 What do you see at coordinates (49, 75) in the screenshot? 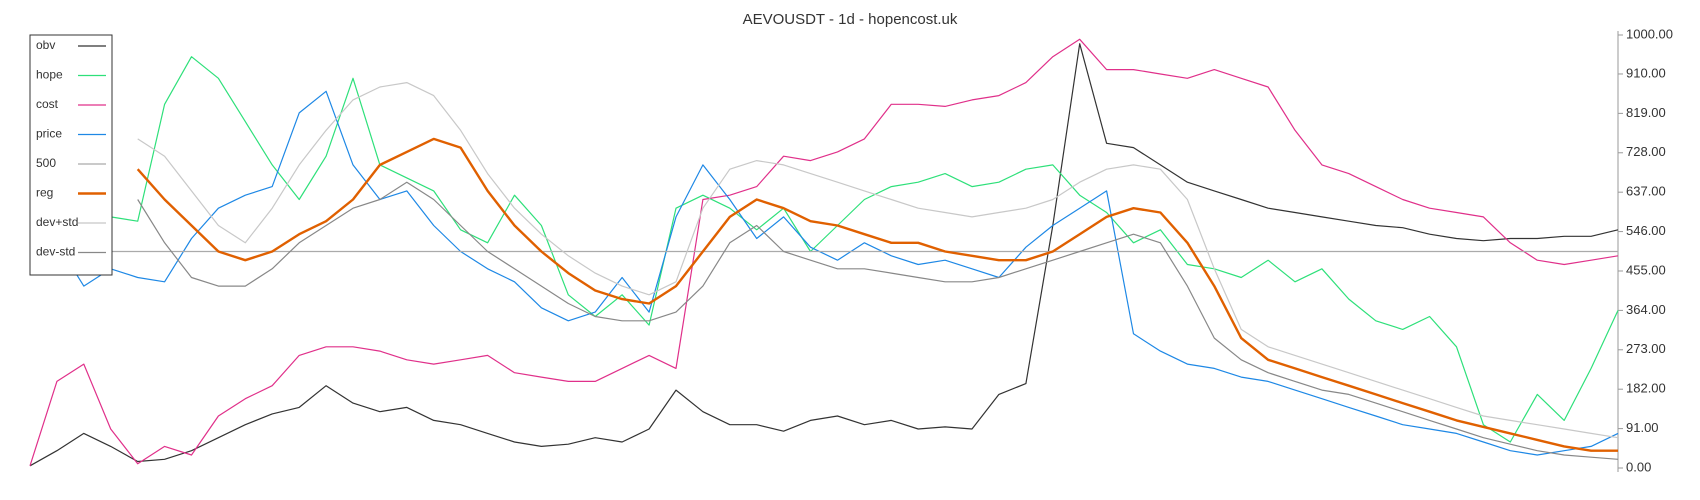
I see `legend-label: hope` at bounding box center [49, 75].